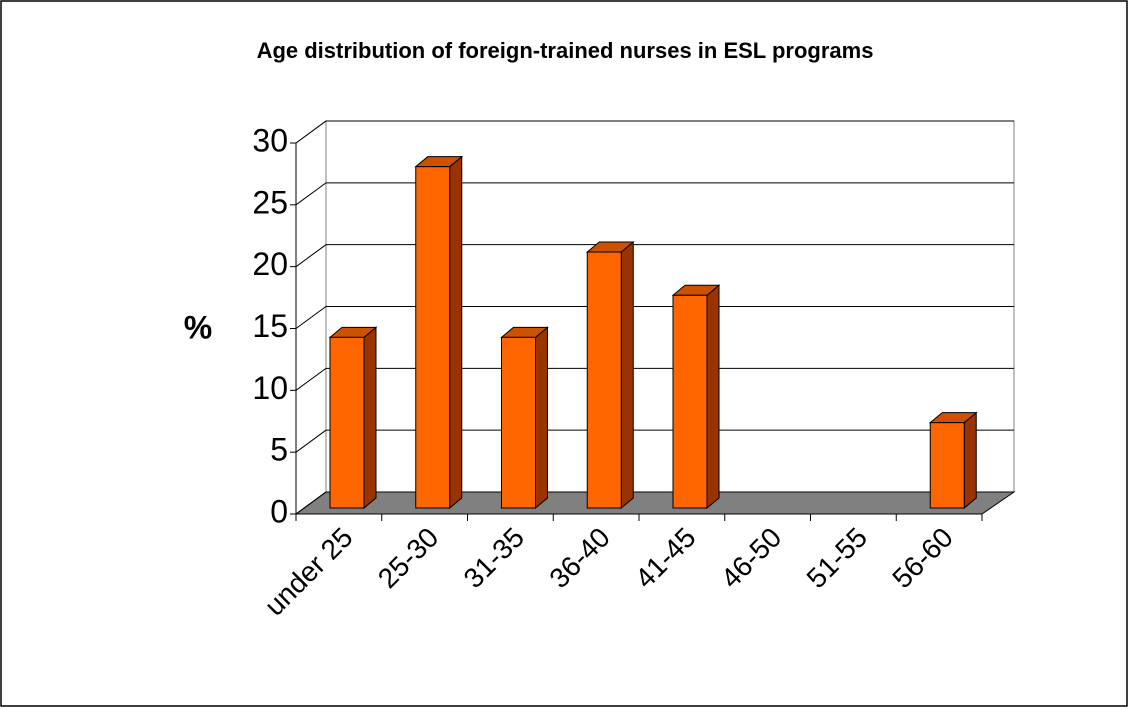 The image size is (1130, 709). I want to click on y-tick-label: 30, so click(270, 140).